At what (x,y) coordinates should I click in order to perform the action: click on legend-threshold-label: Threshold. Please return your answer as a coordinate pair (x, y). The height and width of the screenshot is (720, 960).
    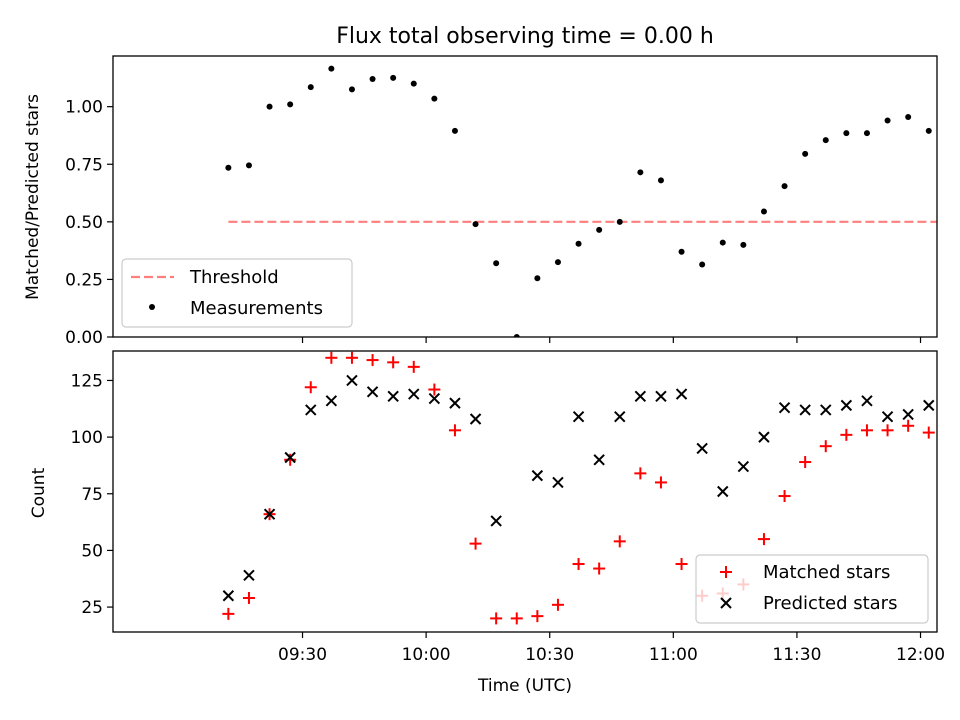
    Looking at the image, I should click on (234, 277).